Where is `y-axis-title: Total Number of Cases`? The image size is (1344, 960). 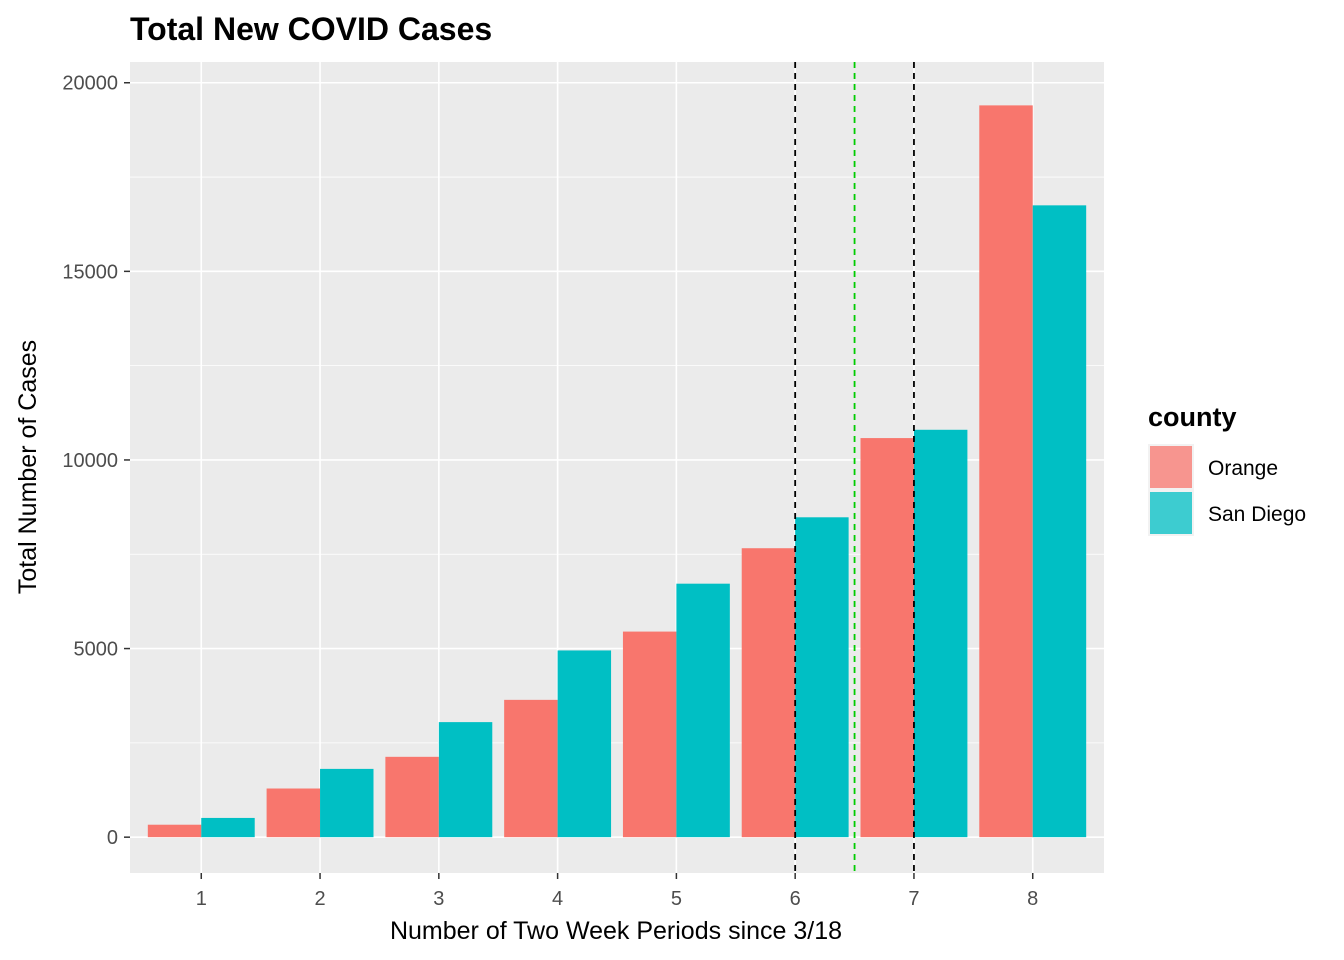
y-axis-title: Total Number of Cases is located at coordinates (28, 467).